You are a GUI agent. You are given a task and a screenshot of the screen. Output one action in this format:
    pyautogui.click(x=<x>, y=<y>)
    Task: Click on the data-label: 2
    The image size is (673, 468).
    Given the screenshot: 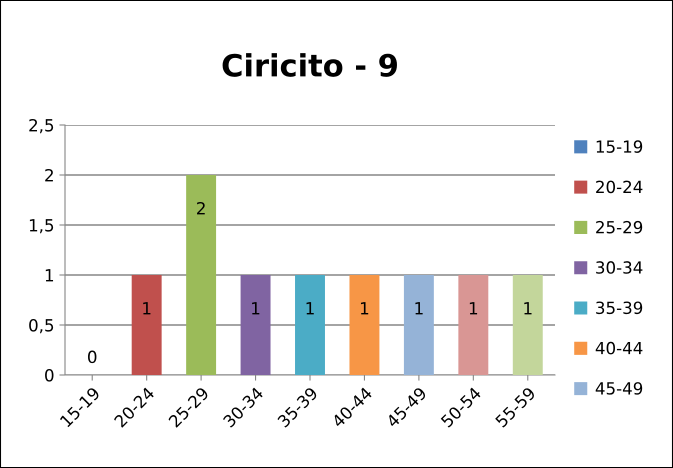 What is the action you would take?
    pyautogui.click(x=201, y=208)
    